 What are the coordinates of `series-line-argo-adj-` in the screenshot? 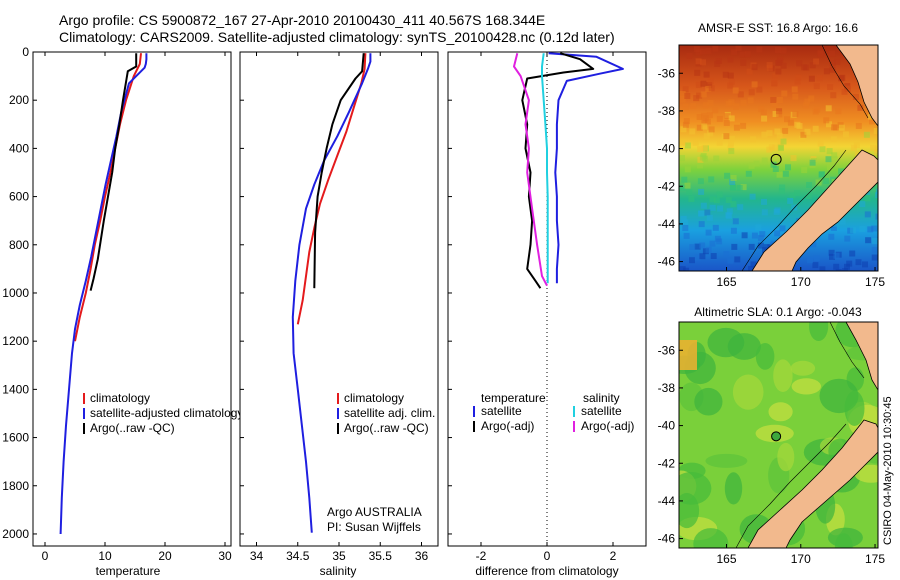 It's located at (530, 169).